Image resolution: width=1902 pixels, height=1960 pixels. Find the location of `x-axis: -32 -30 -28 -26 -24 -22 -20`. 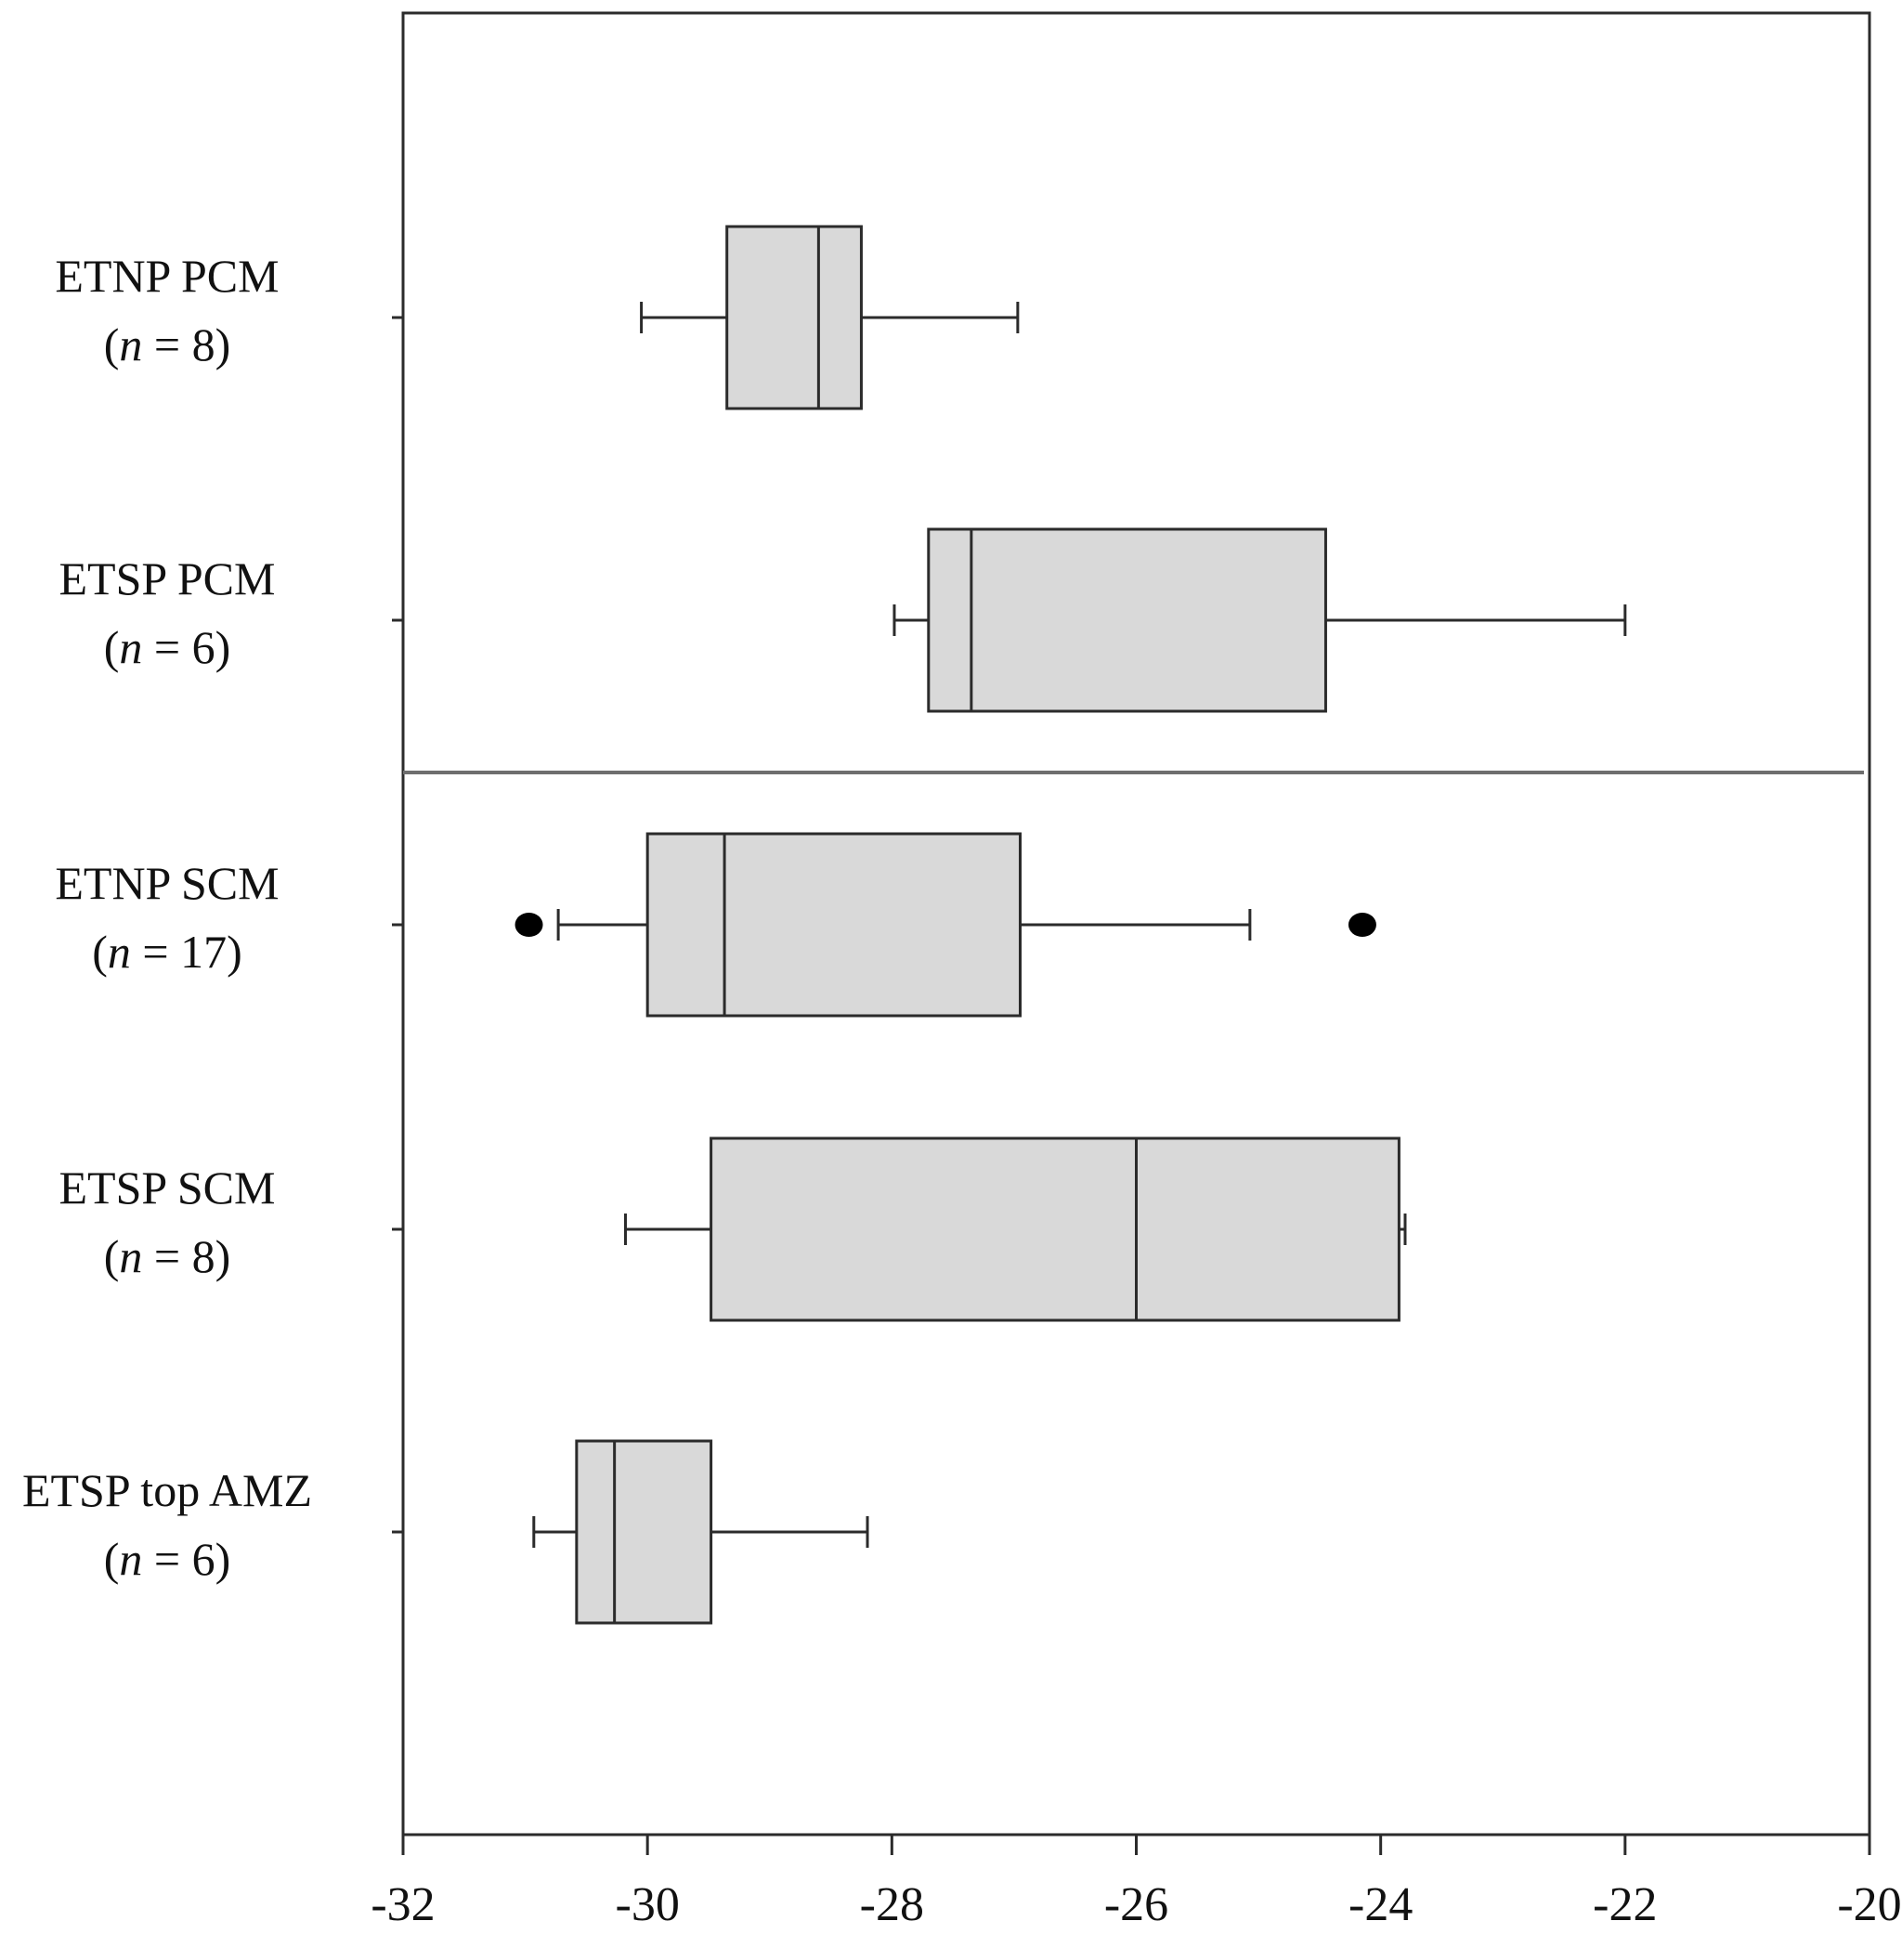

x-axis: -32 -30 -28 -26 -24 -22 -20 is located at coordinates (1136, 1883).